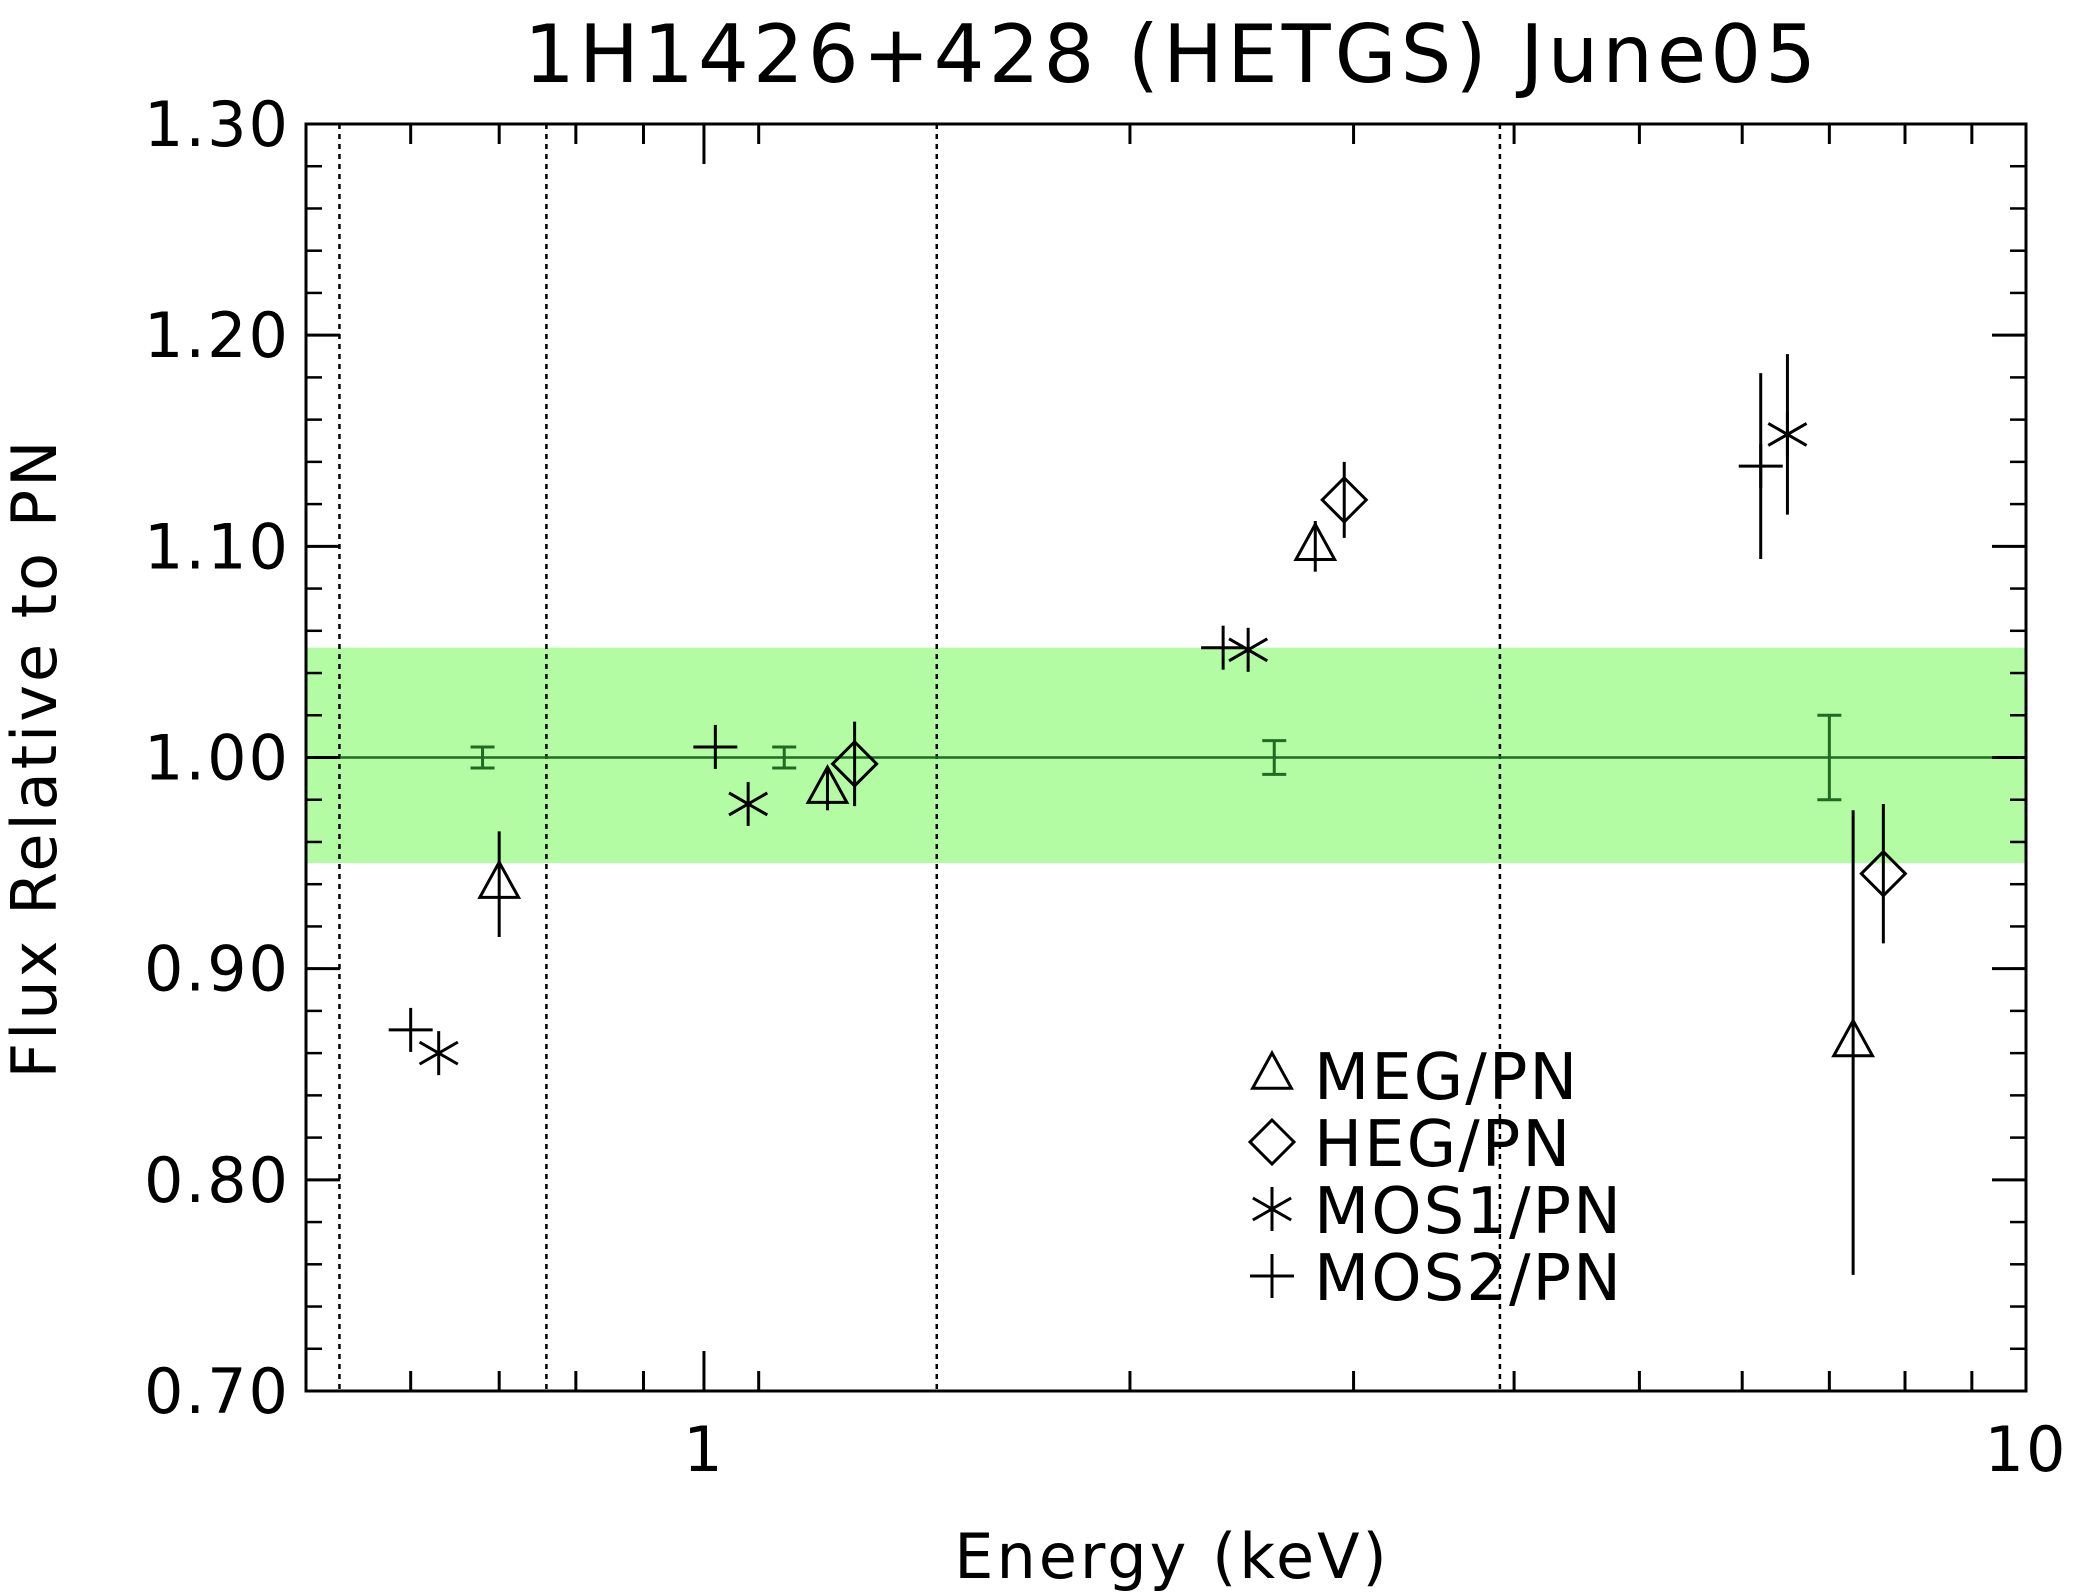 The height and width of the screenshot is (1596, 2083). What do you see at coordinates (217, 758) in the screenshot?
I see `y-tick-label: 1.00` at bounding box center [217, 758].